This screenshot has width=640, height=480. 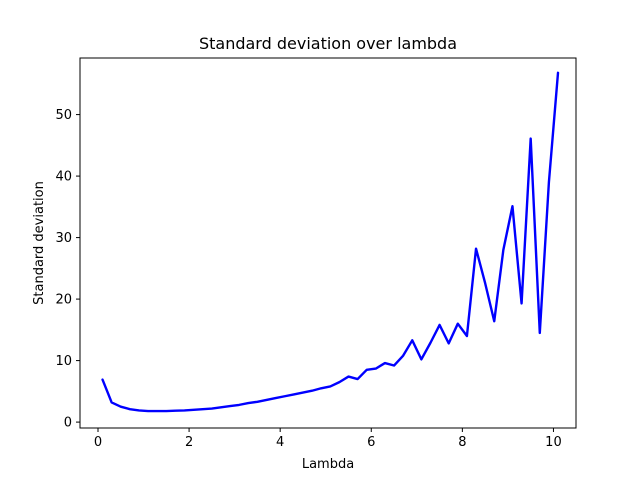 What do you see at coordinates (39, 243) in the screenshot?
I see `y-axis-label: Standard deviation` at bounding box center [39, 243].